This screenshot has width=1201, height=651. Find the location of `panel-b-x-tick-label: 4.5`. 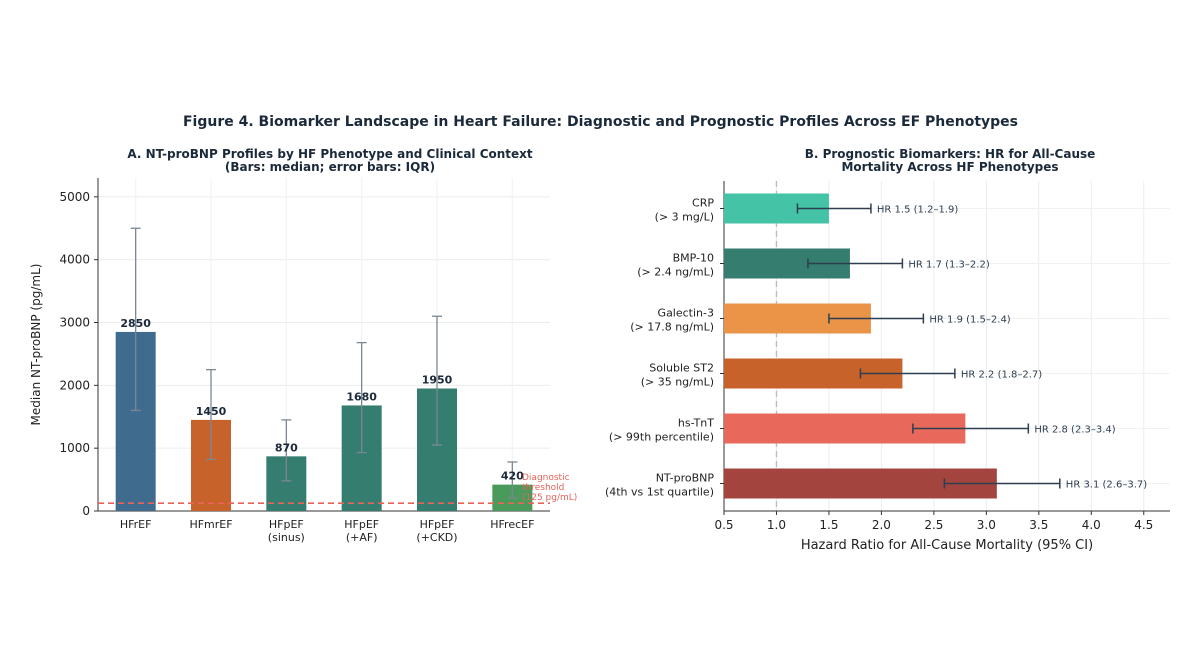

panel-b-x-tick-label: 4.5 is located at coordinates (1143, 525).